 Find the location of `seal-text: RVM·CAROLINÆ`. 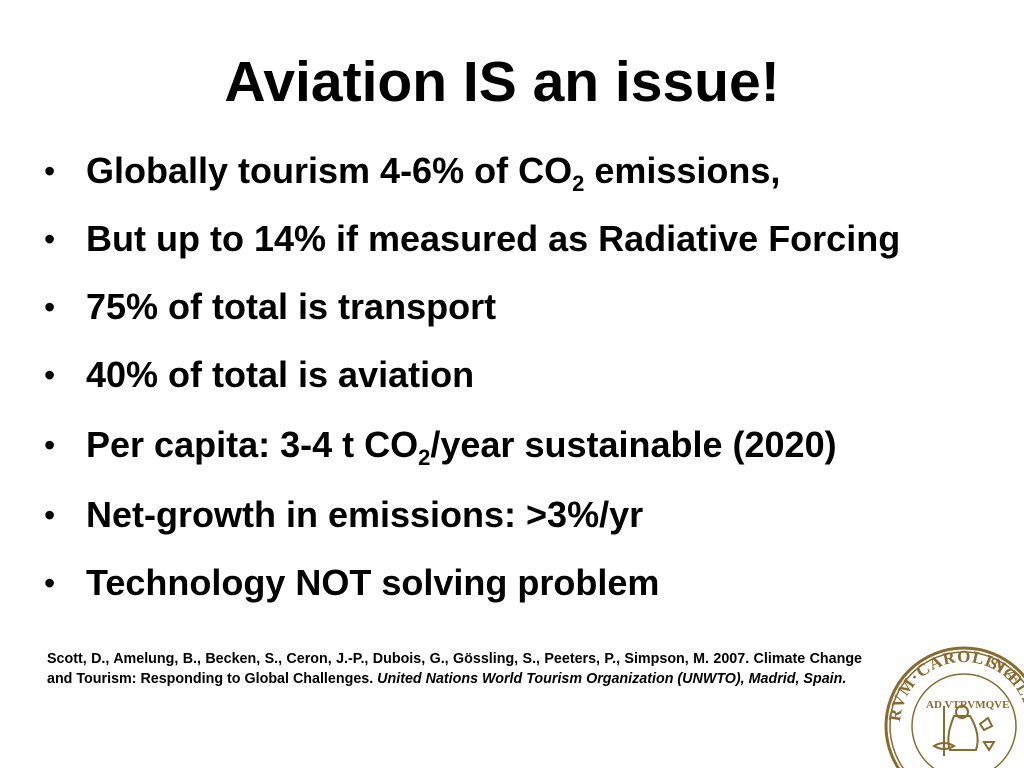

seal-text: RVM·CAROLINÆ is located at coordinates (954, 685).